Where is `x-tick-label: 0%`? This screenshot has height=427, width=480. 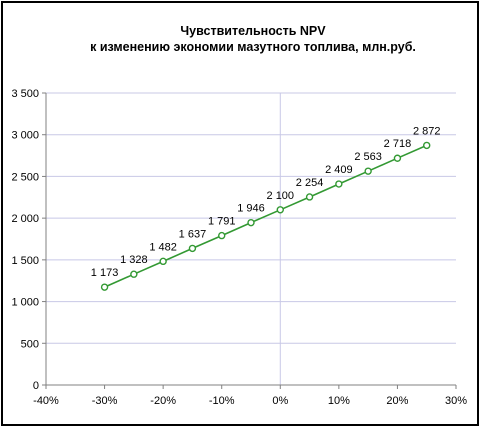 x-tick-label: 0% is located at coordinates (280, 401).